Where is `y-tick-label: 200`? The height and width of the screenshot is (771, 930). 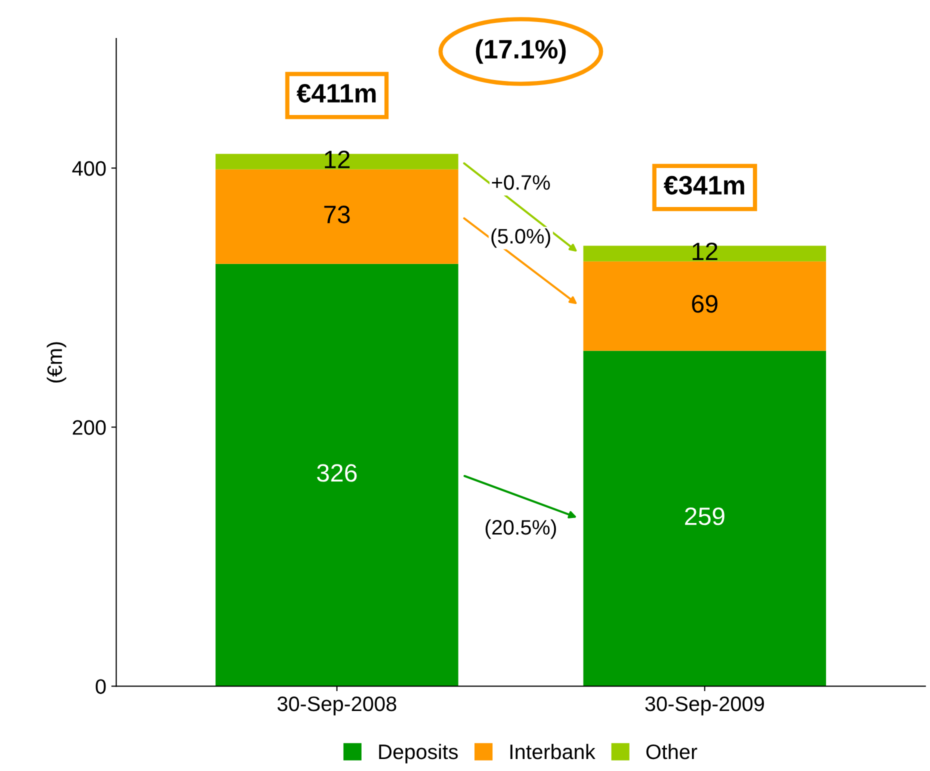
y-tick-label: 200 is located at coordinates (89, 427).